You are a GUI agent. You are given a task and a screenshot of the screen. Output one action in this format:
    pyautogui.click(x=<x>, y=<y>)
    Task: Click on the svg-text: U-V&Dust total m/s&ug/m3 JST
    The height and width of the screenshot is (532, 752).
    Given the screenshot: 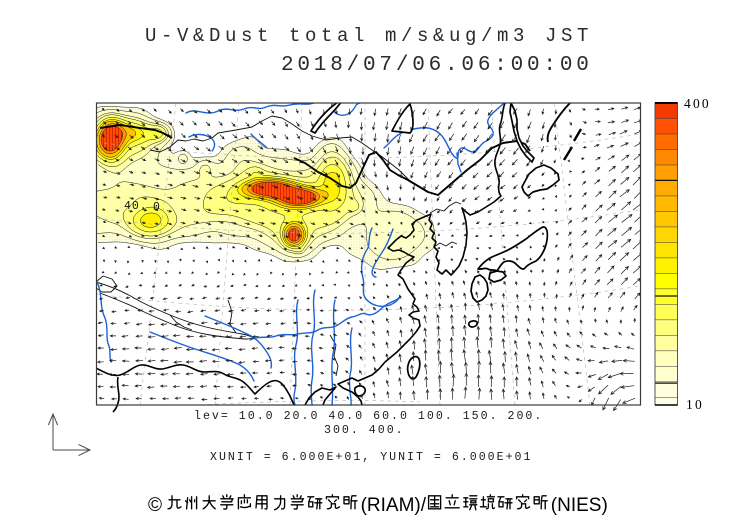 What is the action you would take?
    pyautogui.click(x=369, y=36)
    